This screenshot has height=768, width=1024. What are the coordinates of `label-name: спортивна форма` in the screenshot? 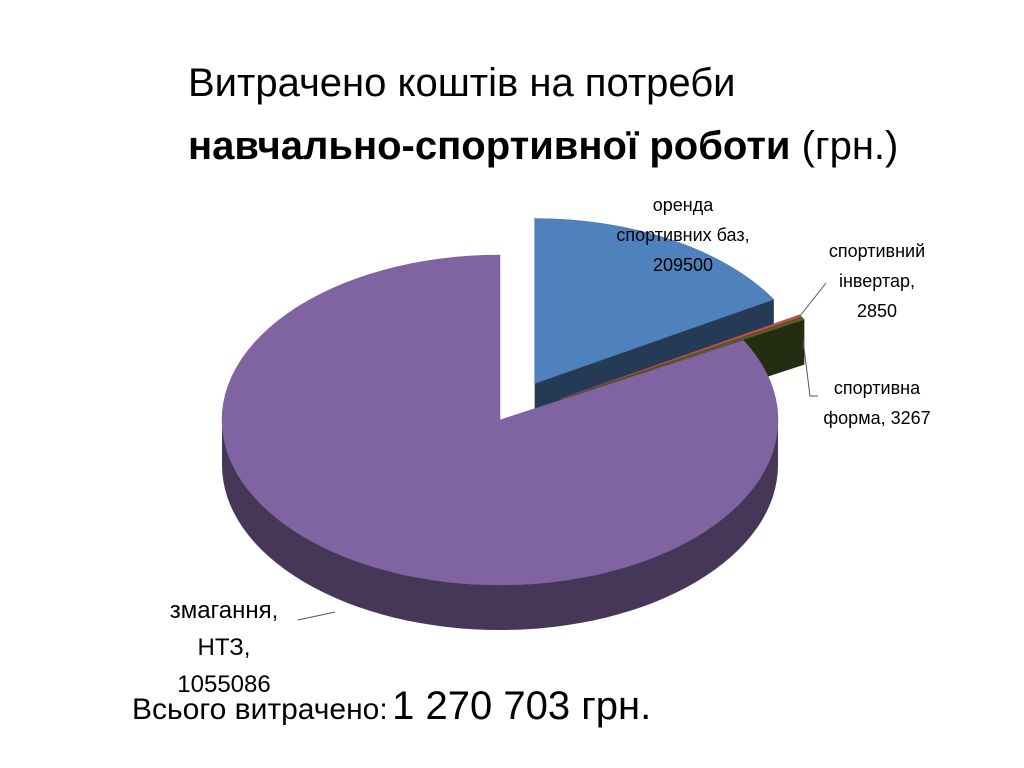 It's located at (872, 403).